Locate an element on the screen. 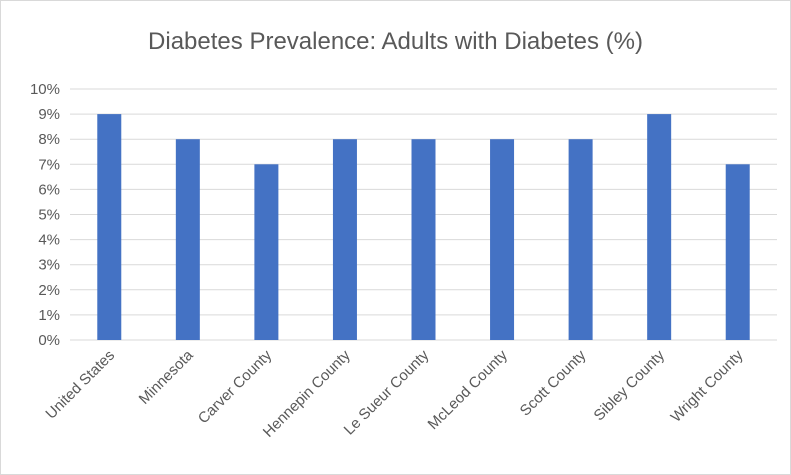  x-category-label: United States is located at coordinates (80, 385).